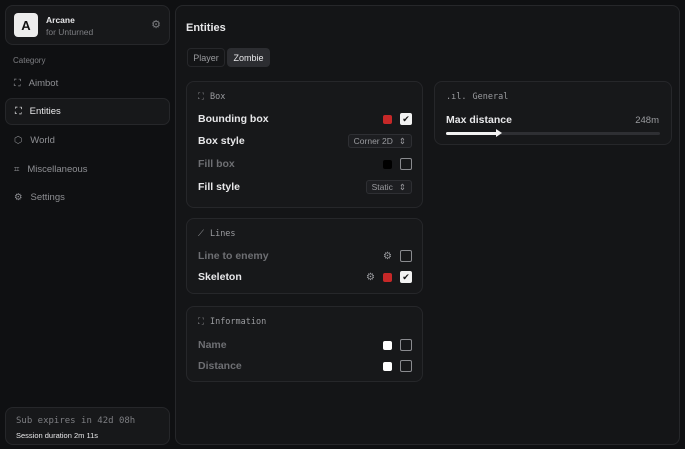 Image resolution: width=685 pixels, height=449 pixels. What do you see at coordinates (370, 277) in the screenshot?
I see `skeleton-settings-gear-icon: ⚙` at bounding box center [370, 277].